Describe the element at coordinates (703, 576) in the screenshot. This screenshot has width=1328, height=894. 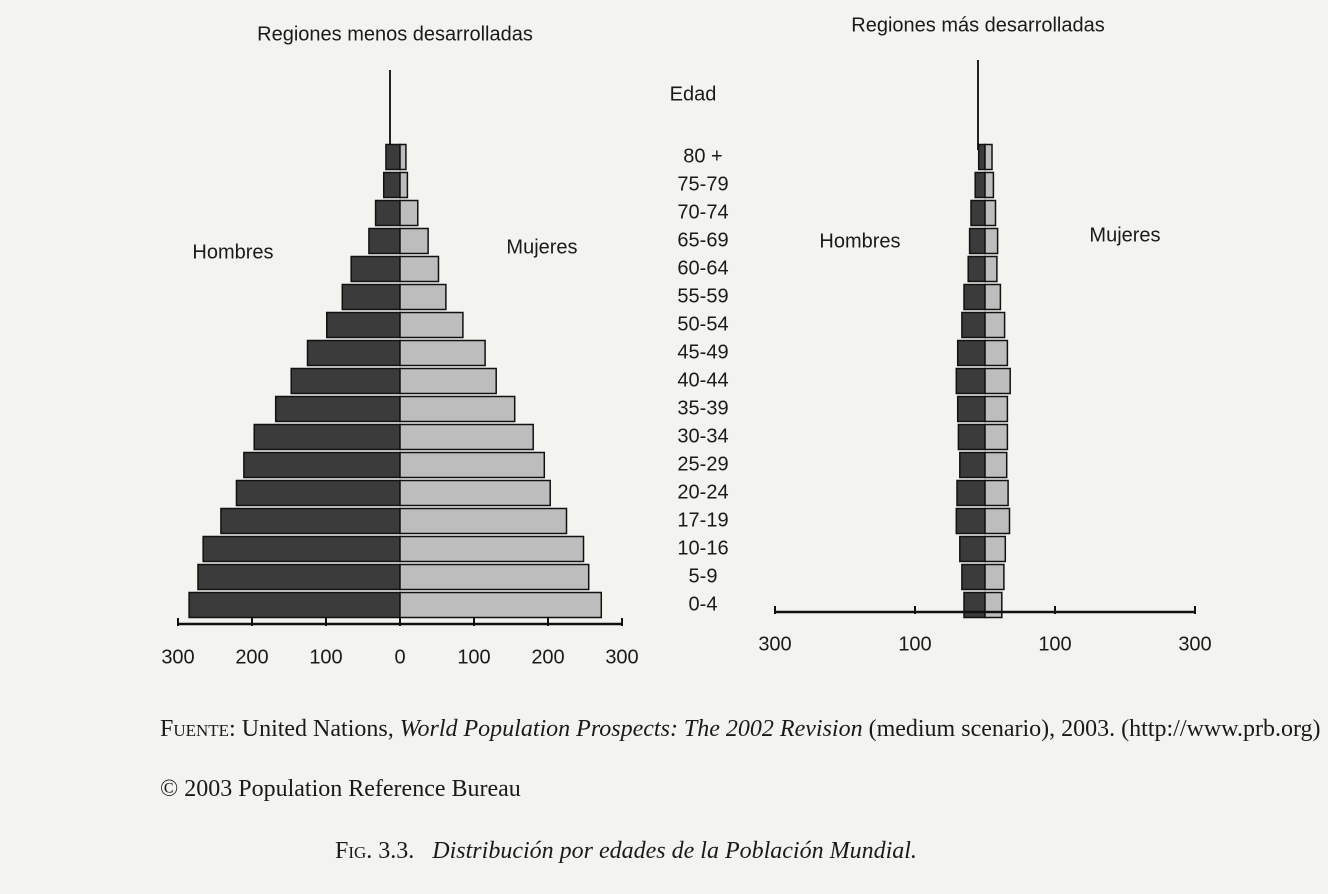
I see `age-label: 5-9` at that location.